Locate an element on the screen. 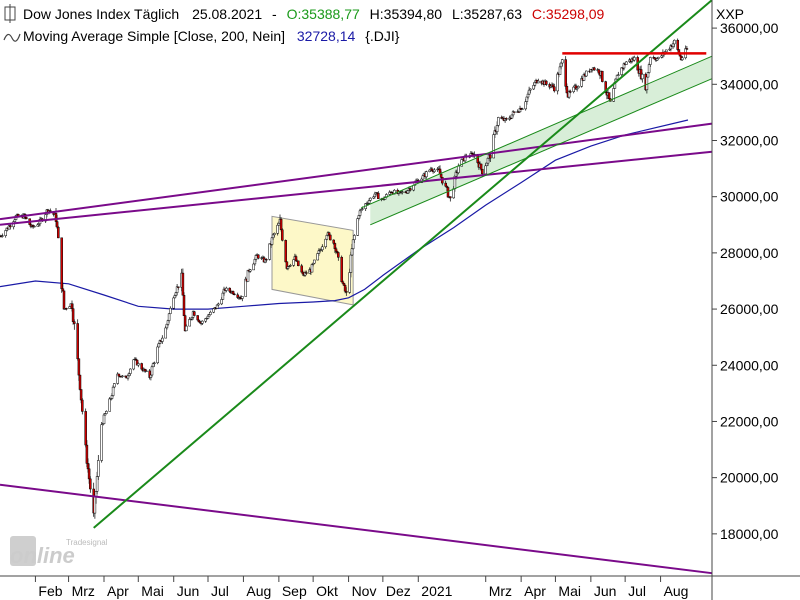 This screenshot has width=800, height=600. tradesignal-watermark: Tradesignal online is located at coordinates (59, 552).